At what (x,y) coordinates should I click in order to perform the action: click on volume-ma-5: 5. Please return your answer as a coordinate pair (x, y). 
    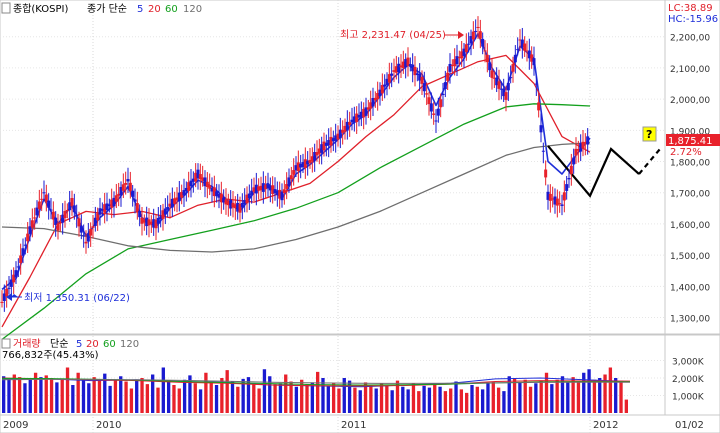
    Looking at the image, I should click on (79, 344).